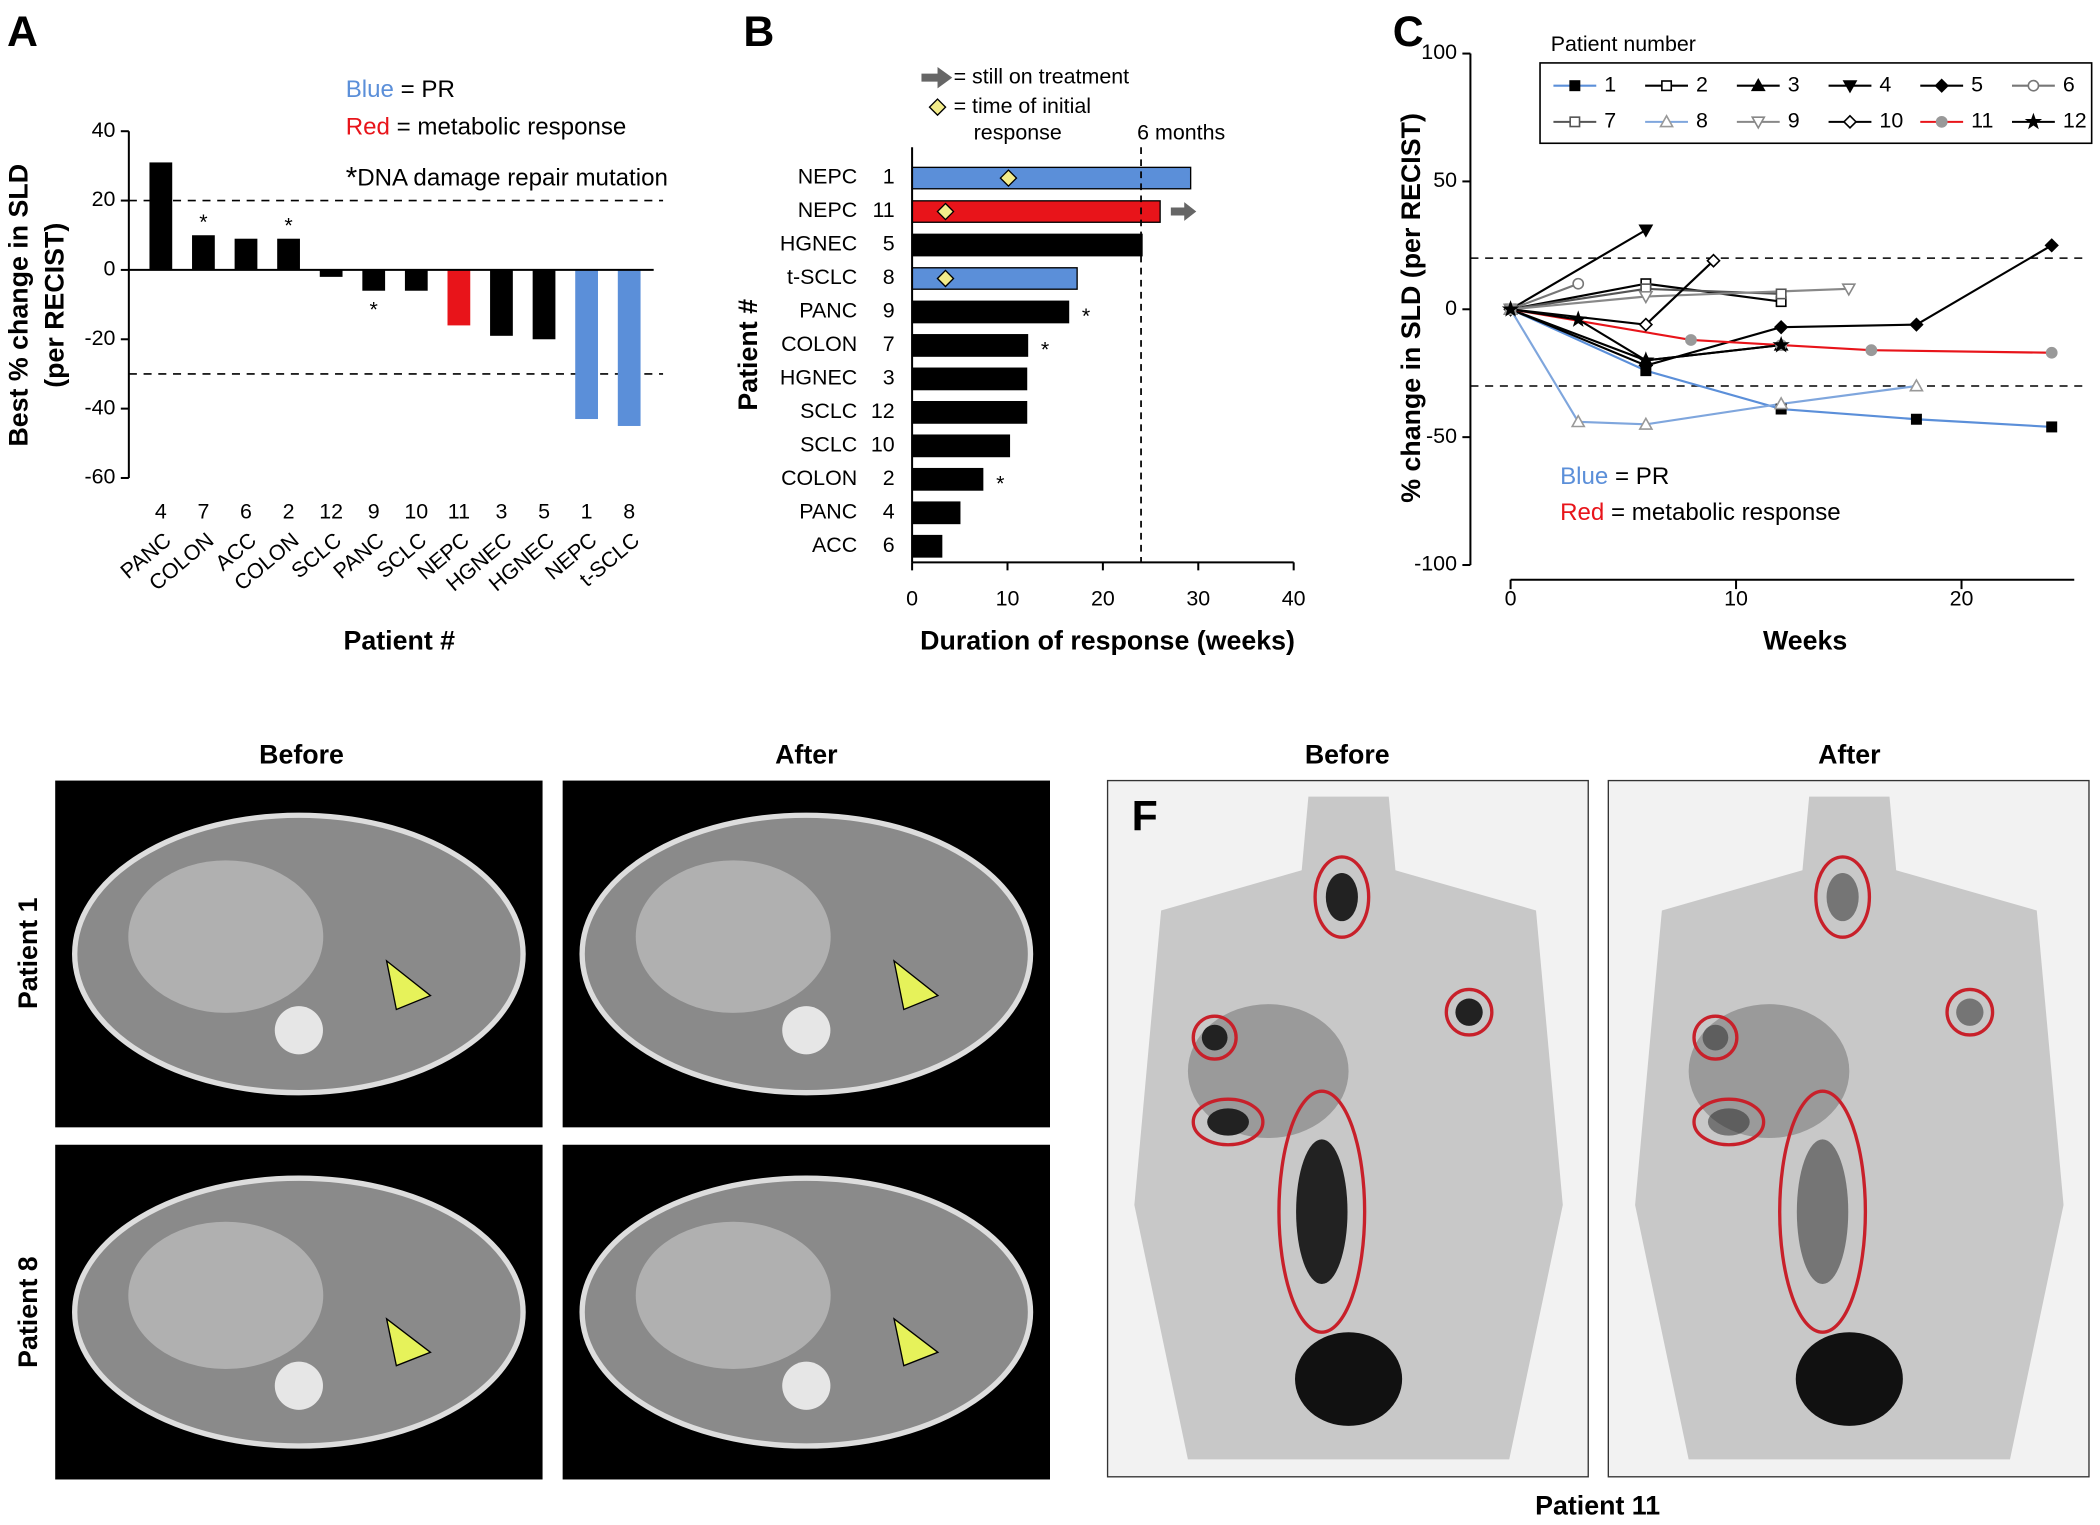 This screenshot has width=2100, height=1525. I want to click on panel-label: C, so click(1408, 32).